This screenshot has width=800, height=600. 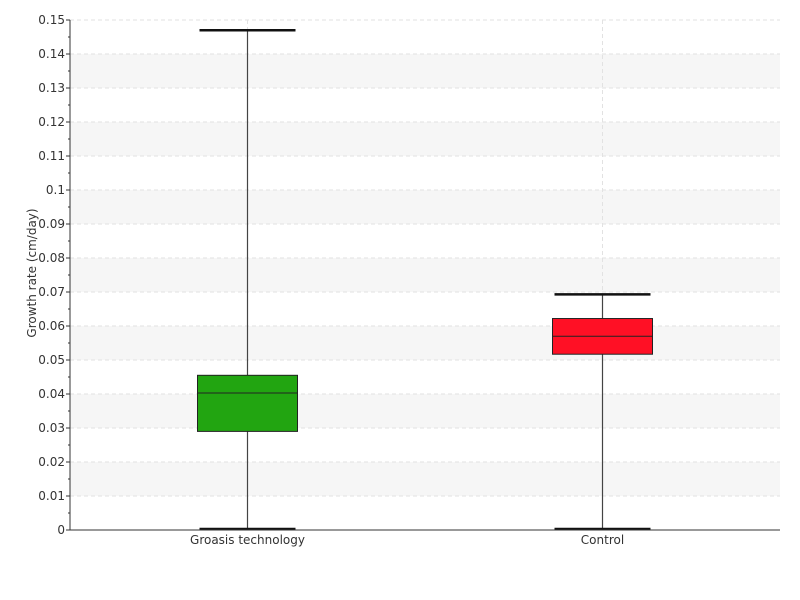 I want to click on x-tick-labels: Groasis technology Control, so click(x=407, y=540).